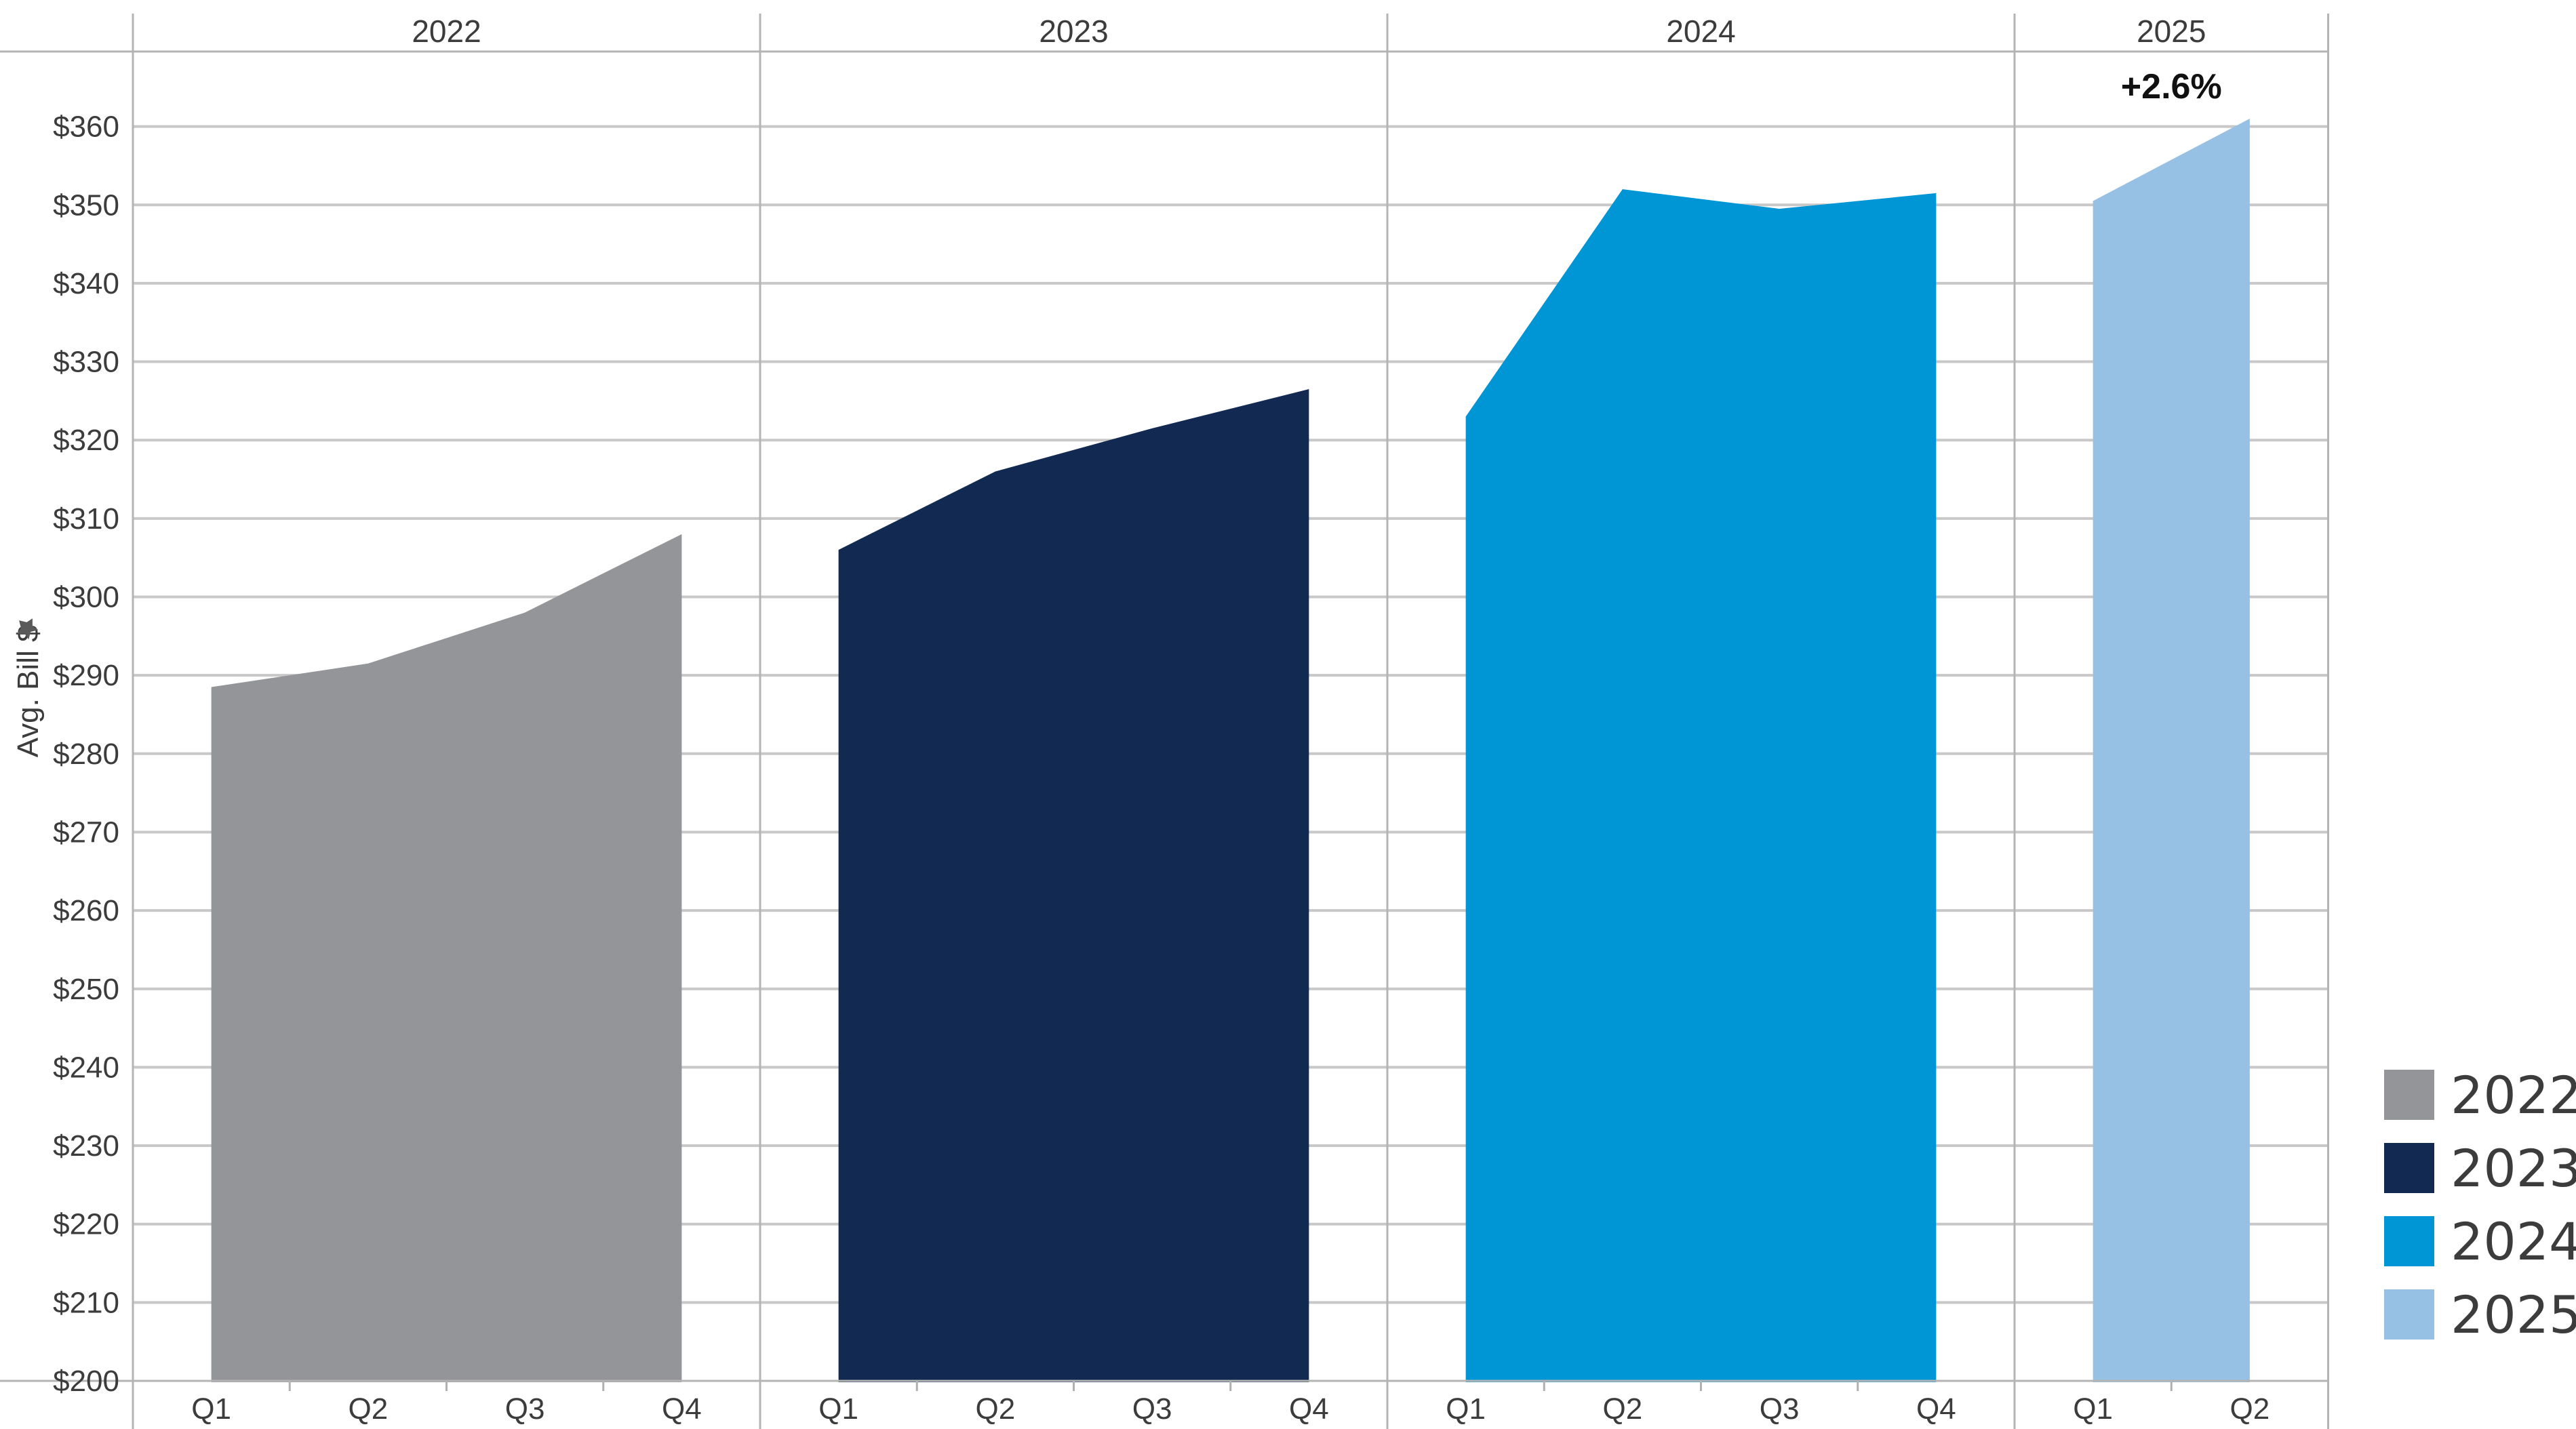 This screenshot has width=2576, height=1429. What do you see at coordinates (86, 283) in the screenshot?
I see `y-tick-label: $340` at bounding box center [86, 283].